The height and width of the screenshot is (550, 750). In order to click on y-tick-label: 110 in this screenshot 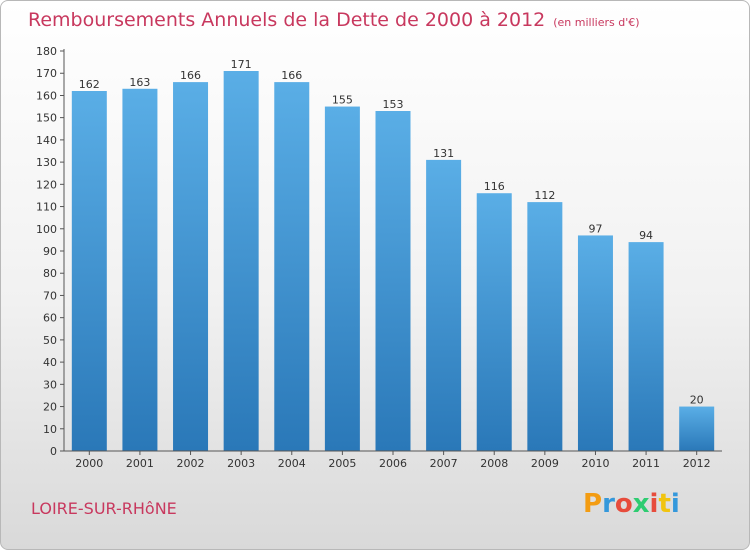, I will do `click(46, 207)`.